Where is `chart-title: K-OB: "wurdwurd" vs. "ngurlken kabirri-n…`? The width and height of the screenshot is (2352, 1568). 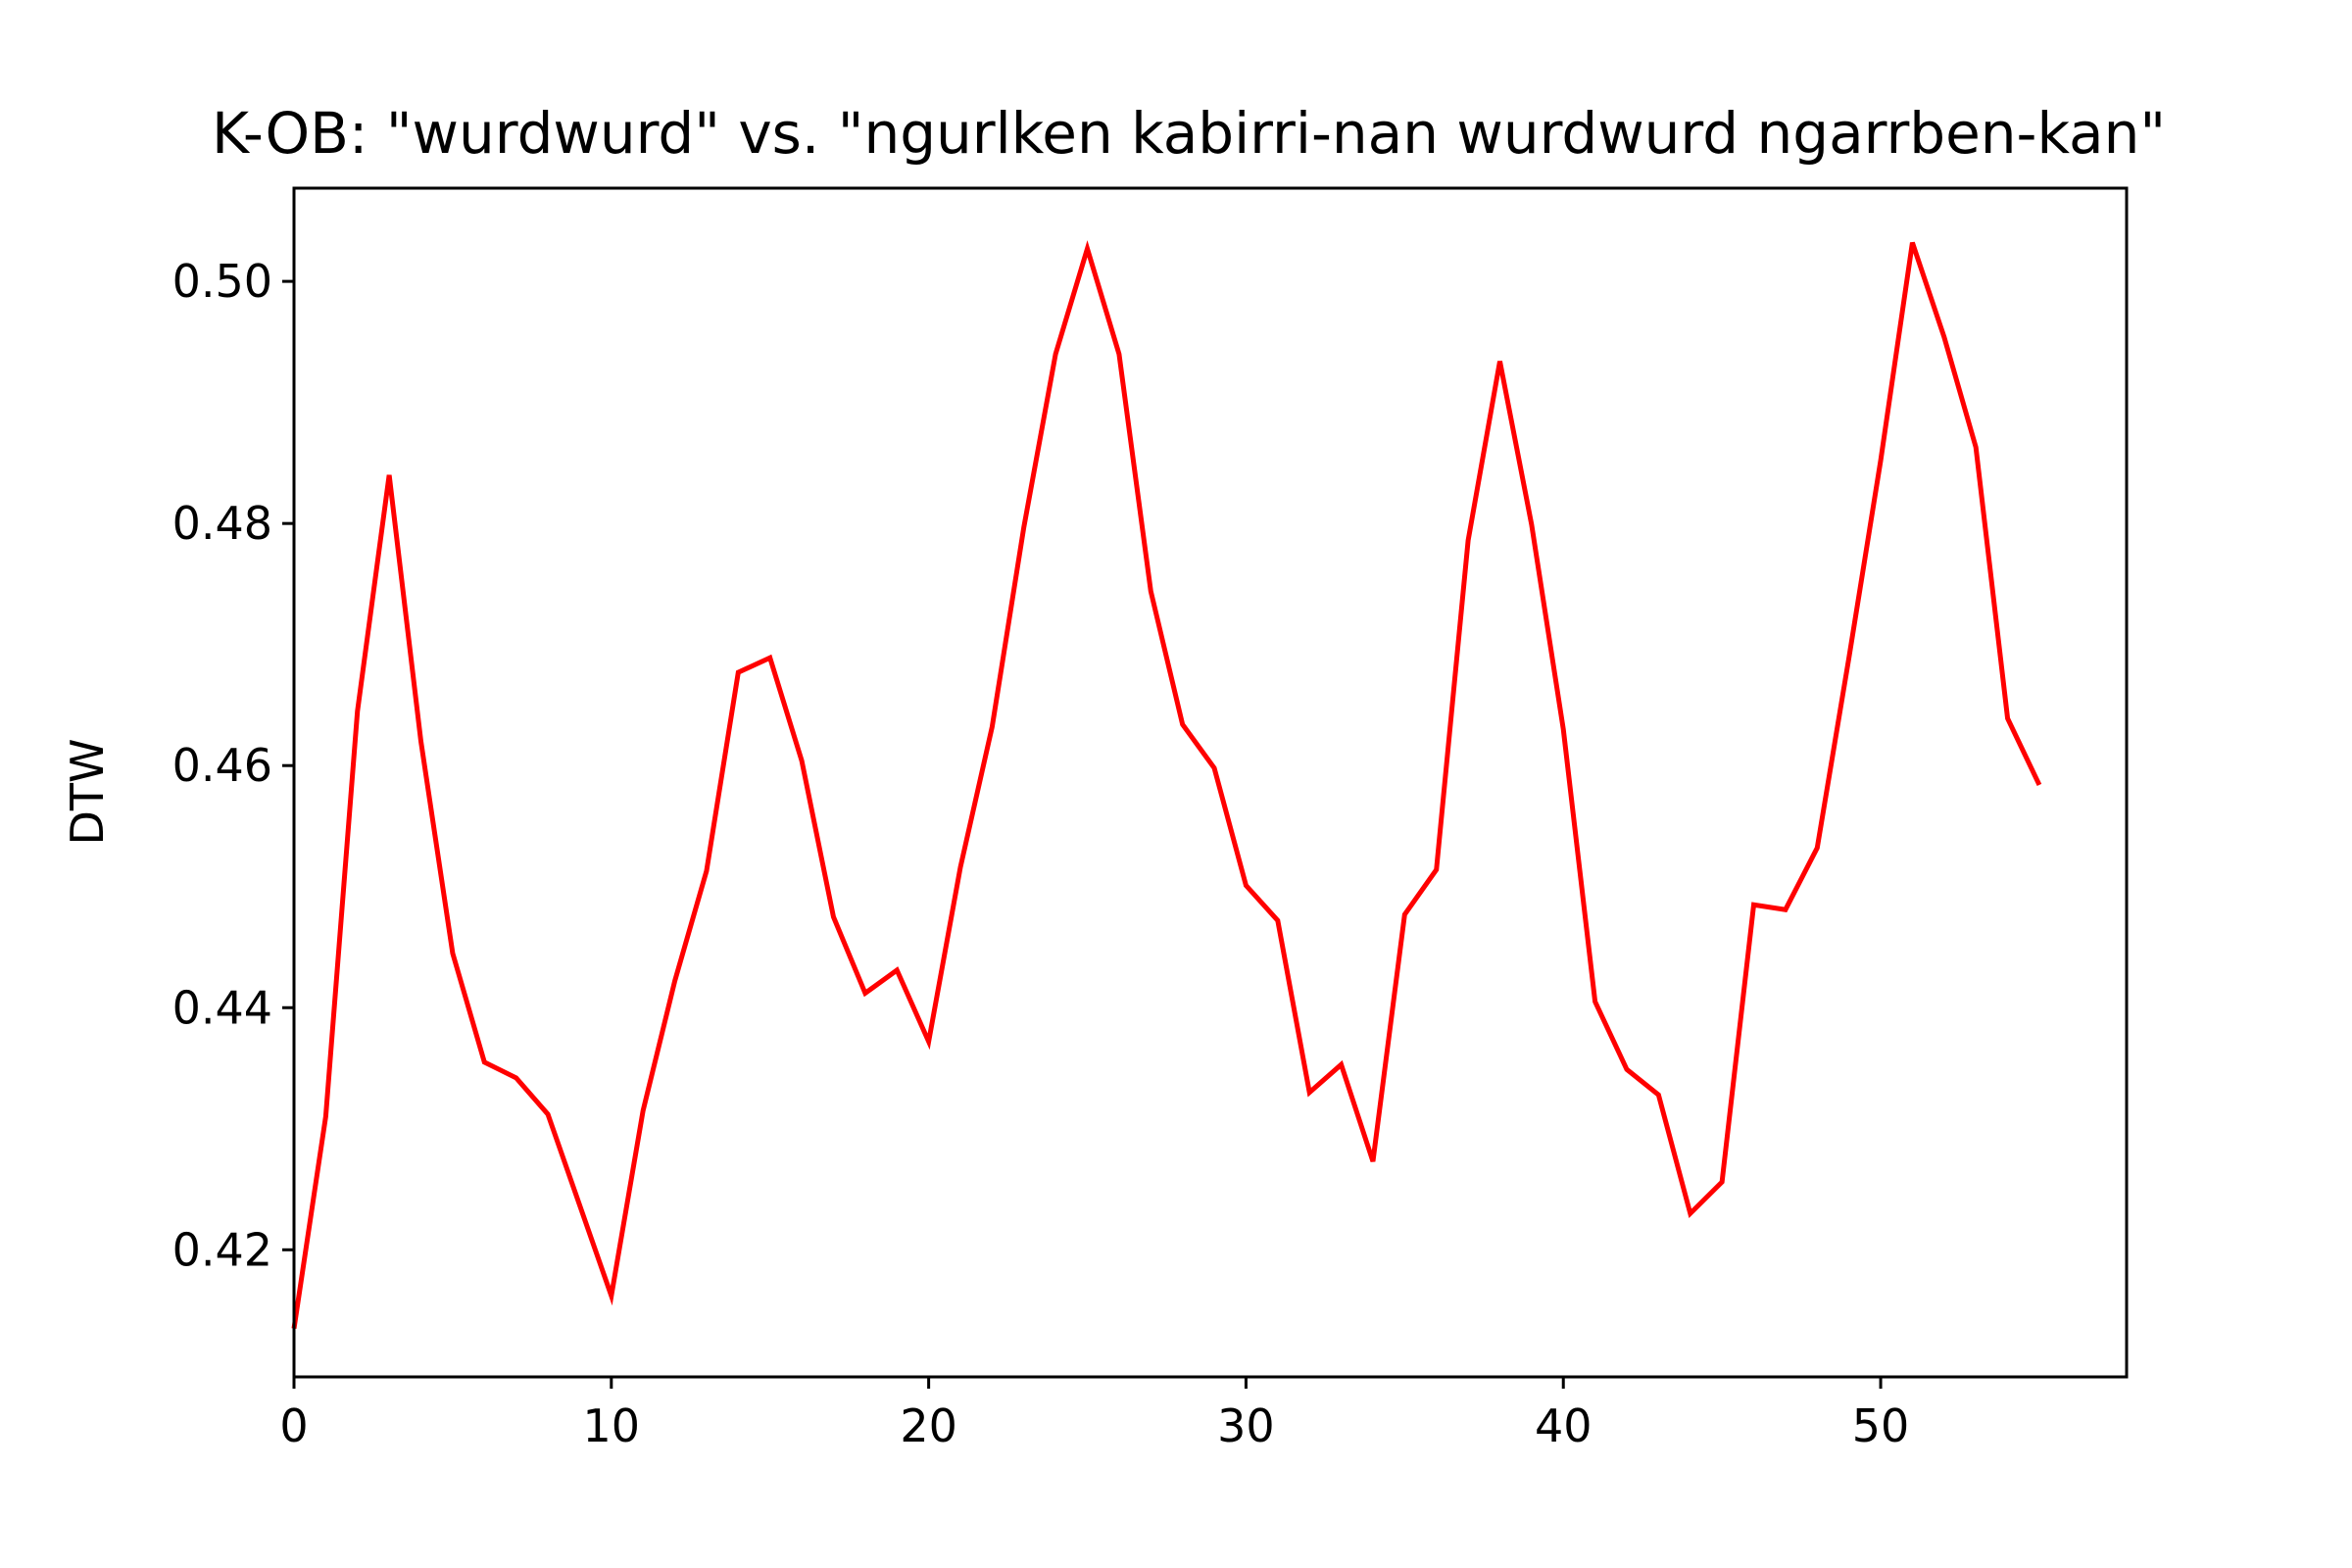
chart-title: K-OB: "wurdwurd" vs. "ngurlken kabirri-n… is located at coordinates (1189, 133).